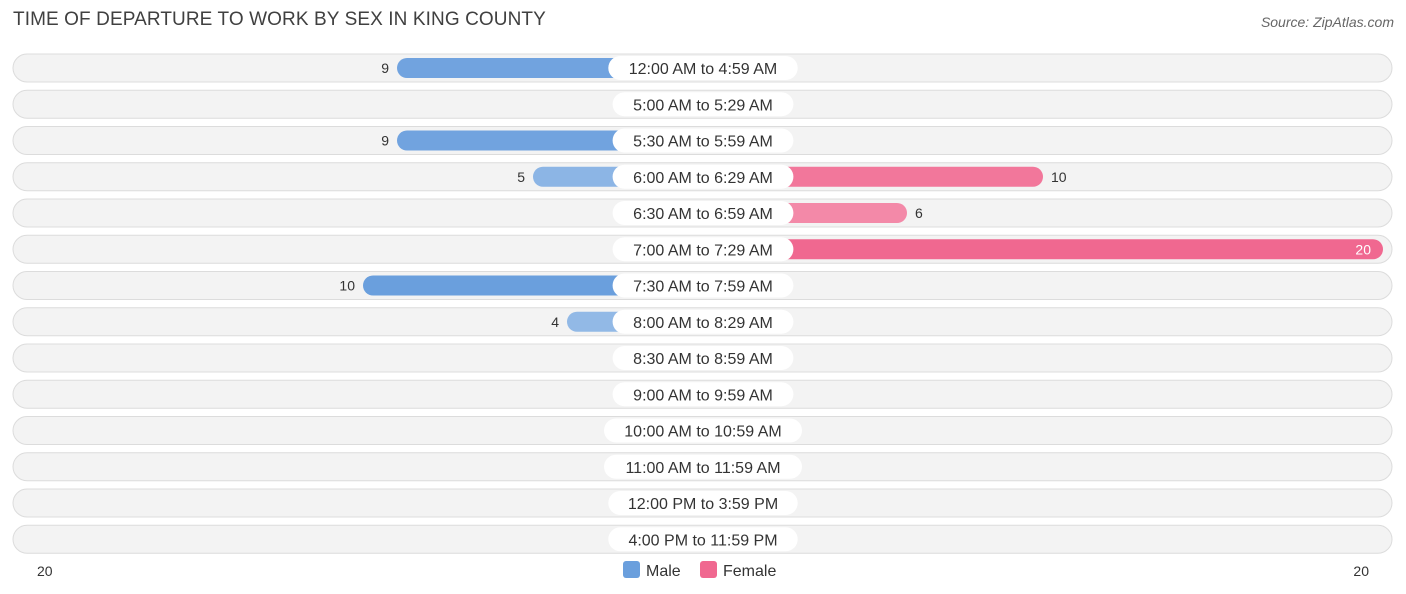  What do you see at coordinates (521, 177) in the screenshot?
I see `male-value-label: 5` at bounding box center [521, 177].